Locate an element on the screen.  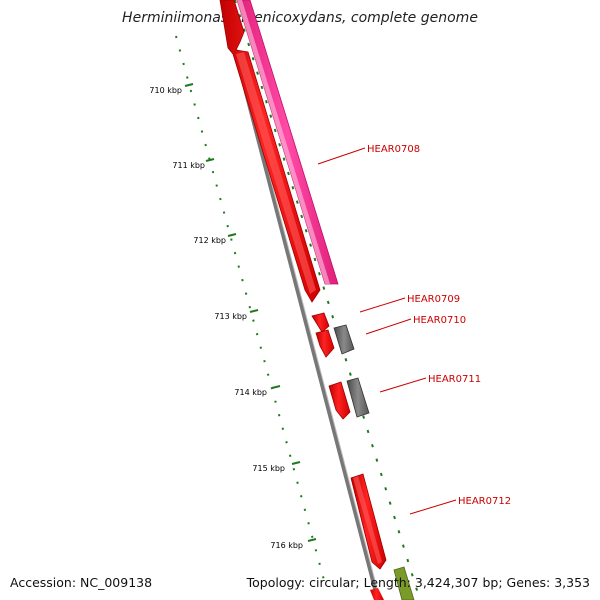
gene-label-hear0708: HEAR0708 is located at coordinates (393, 149).